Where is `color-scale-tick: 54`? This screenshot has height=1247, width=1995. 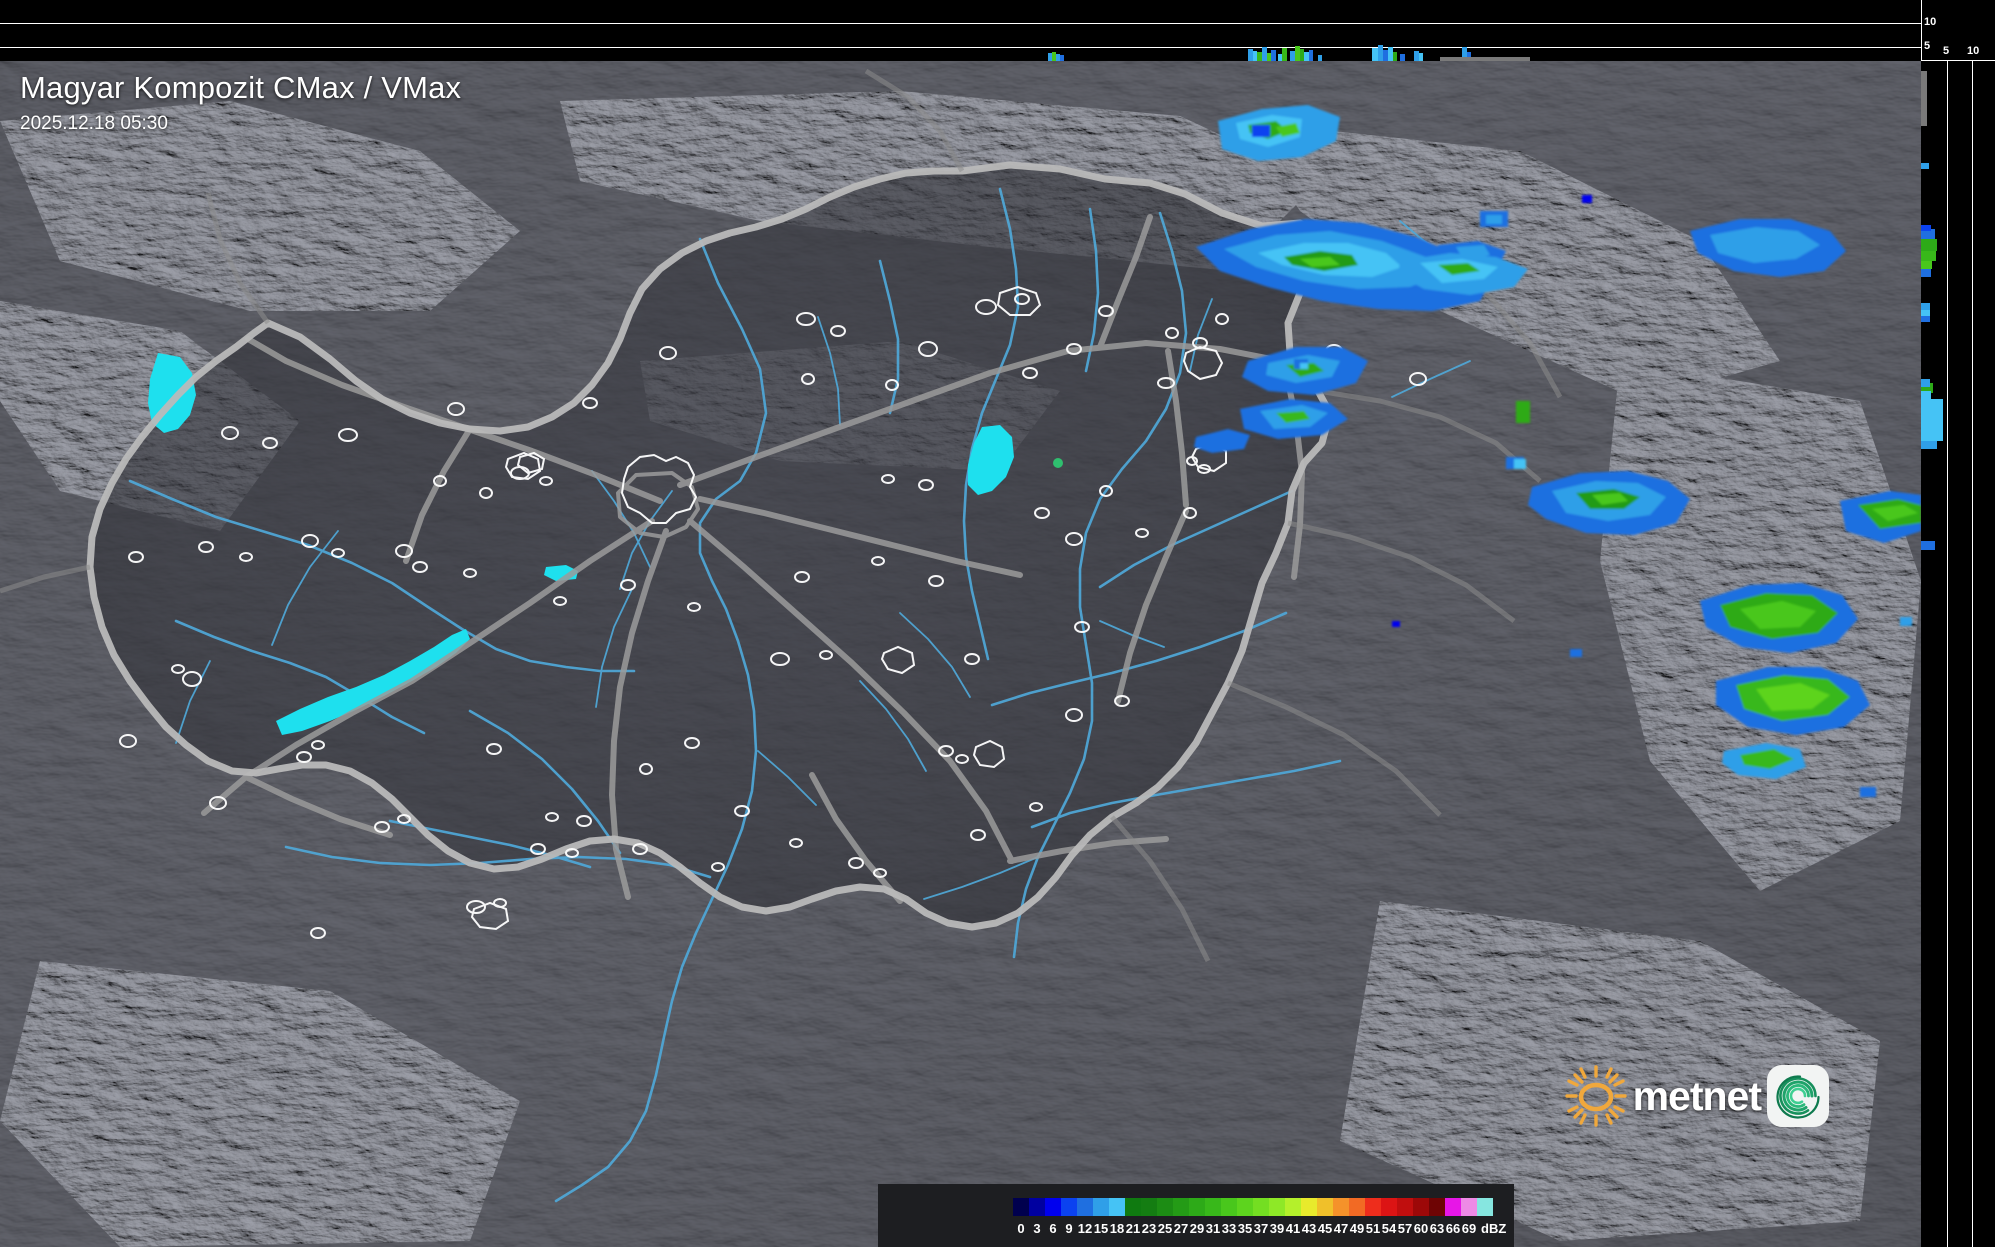 color-scale-tick: 54 is located at coordinates (1389, 1228).